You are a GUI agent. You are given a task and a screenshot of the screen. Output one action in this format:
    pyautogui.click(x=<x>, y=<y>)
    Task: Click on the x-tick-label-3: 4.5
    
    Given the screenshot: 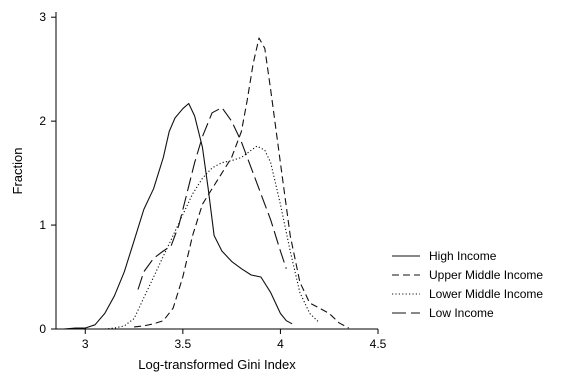 What is the action you would take?
    pyautogui.click(x=378, y=344)
    